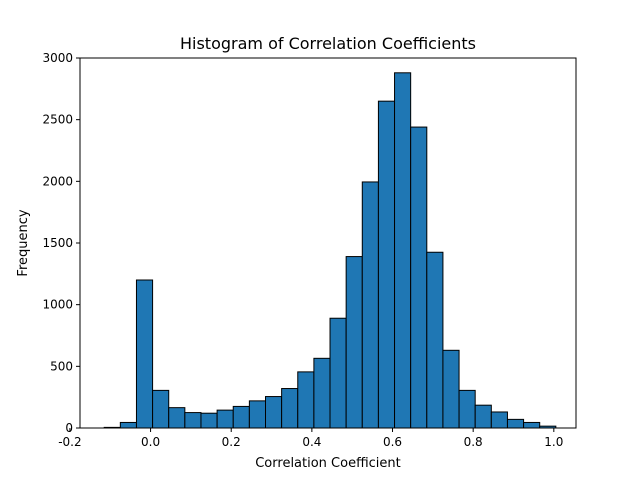 This screenshot has height=480, width=640. Describe the element at coordinates (328, 463) in the screenshot. I see `x-axis-label: Correlation Coefficient` at that location.